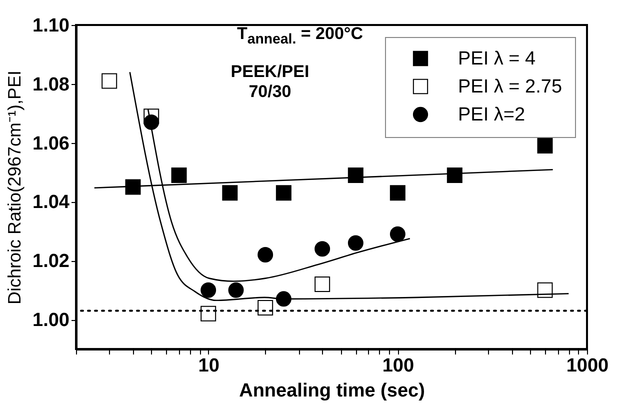  What do you see at coordinates (492, 115) in the screenshot?
I see `legend-label: PEI λ=2` at bounding box center [492, 115].